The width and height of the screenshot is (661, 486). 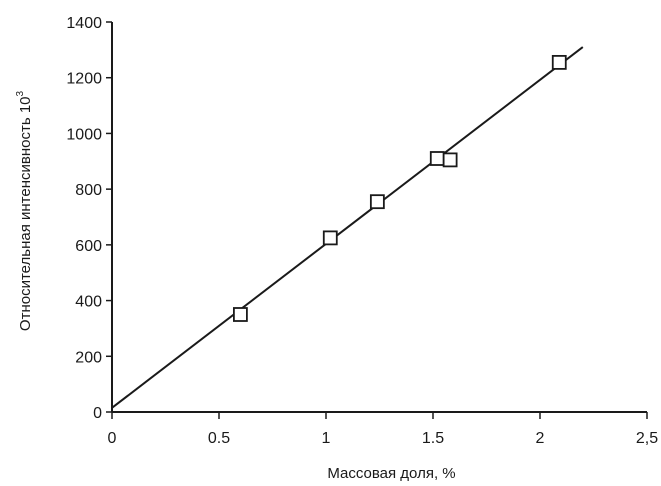 What do you see at coordinates (88, 246) in the screenshot?
I see `y-tick-label: 600` at bounding box center [88, 246].